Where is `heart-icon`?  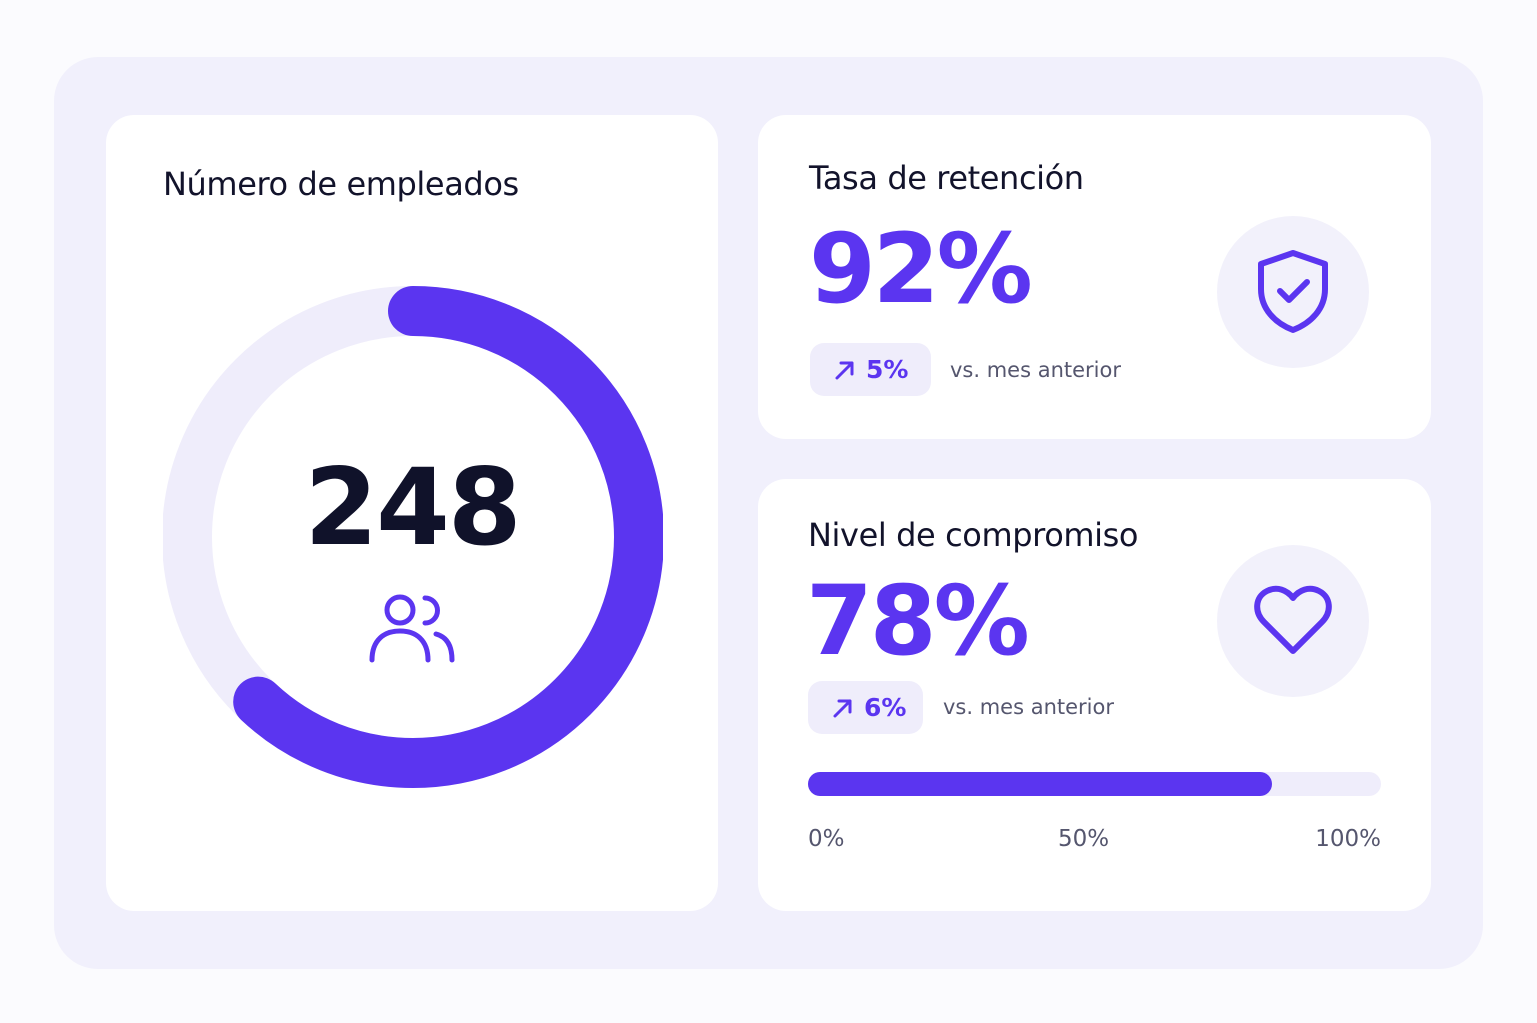
heart-icon is located at coordinates (1293, 619).